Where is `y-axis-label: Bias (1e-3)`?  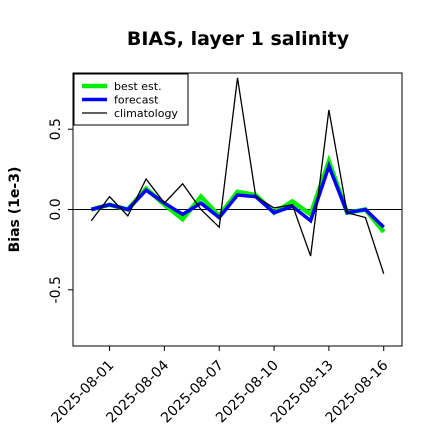
y-axis-label: Bias (1e-3) is located at coordinates (15, 210).